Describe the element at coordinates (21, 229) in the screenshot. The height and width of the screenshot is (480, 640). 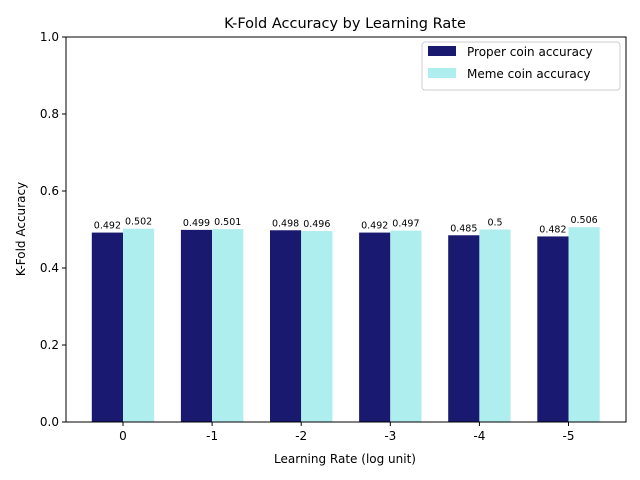
I see `y-axis-label: K-Fold Accuracy` at that location.